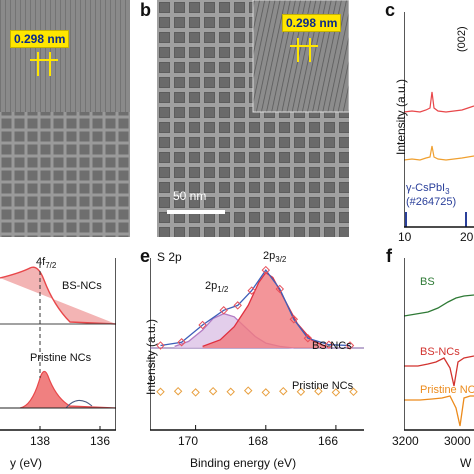 Image resolution: width=474 pixels, height=474 pixels. I want to click on panel-e-series-bs-label: BS-NCs, so click(332, 346).